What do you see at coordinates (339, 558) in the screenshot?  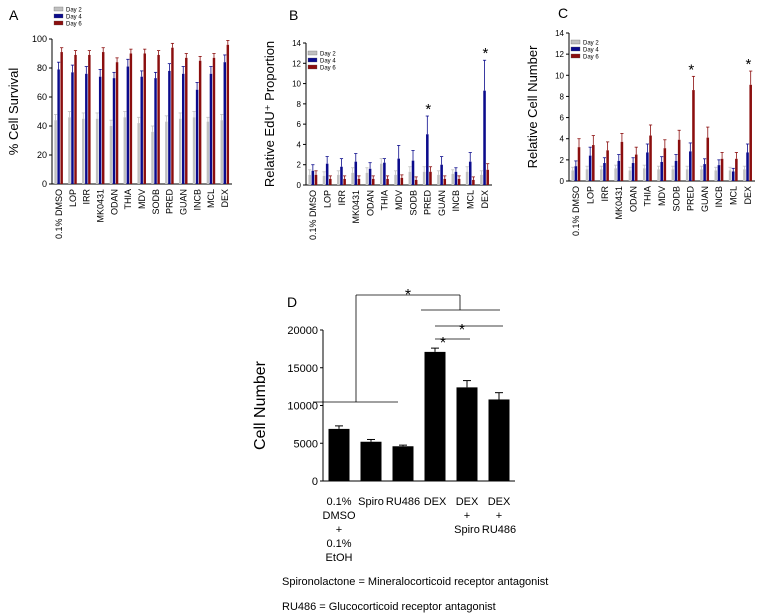 I see `x-tick-label-0-1-dmso-0-1-etoh: EtOH` at bounding box center [339, 558].